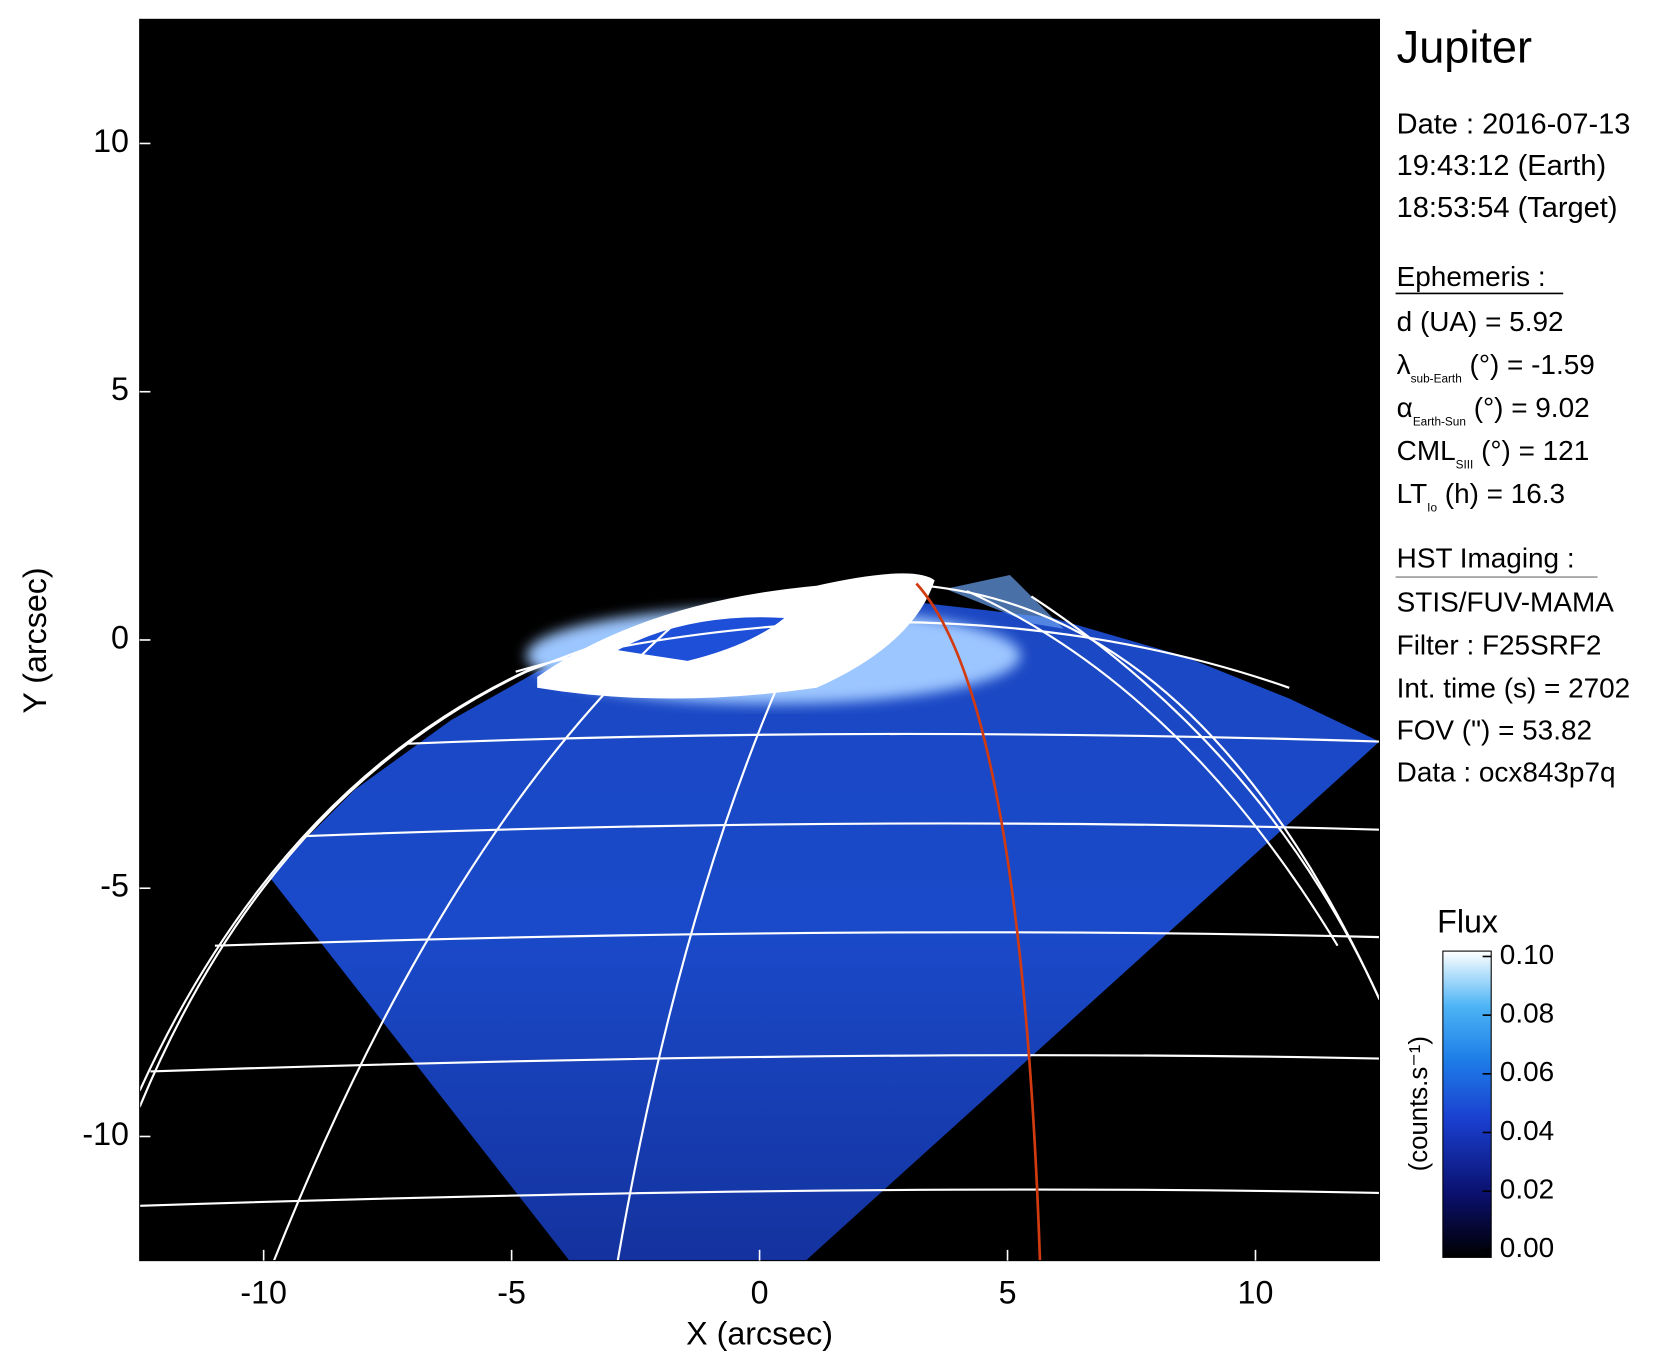 This screenshot has height=1367, width=1676. What do you see at coordinates (1506, 771) in the screenshot?
I see `hst-data: Data : ocx843p7q` at bounding box center [1506, 771].